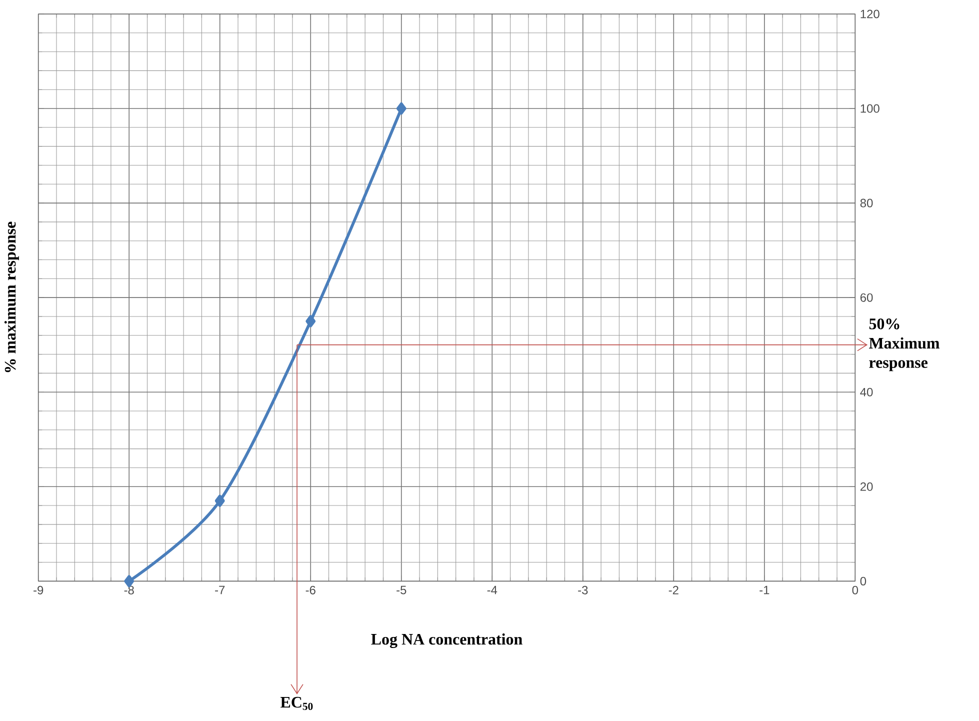 The width and height of the screenshot is (979, 721). Describe the element at coordinates (673, 590) in the screenshot. I see `x-tick-label: -2` at that location.